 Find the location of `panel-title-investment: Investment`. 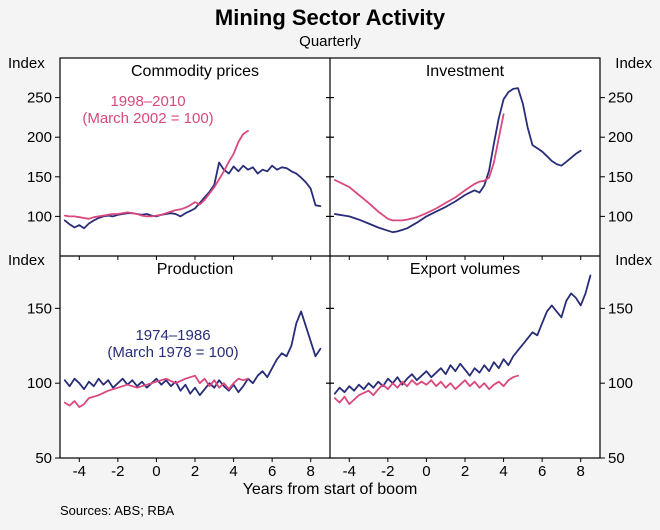

panel-title-investment: Investment is located at coordinates (465, 71).